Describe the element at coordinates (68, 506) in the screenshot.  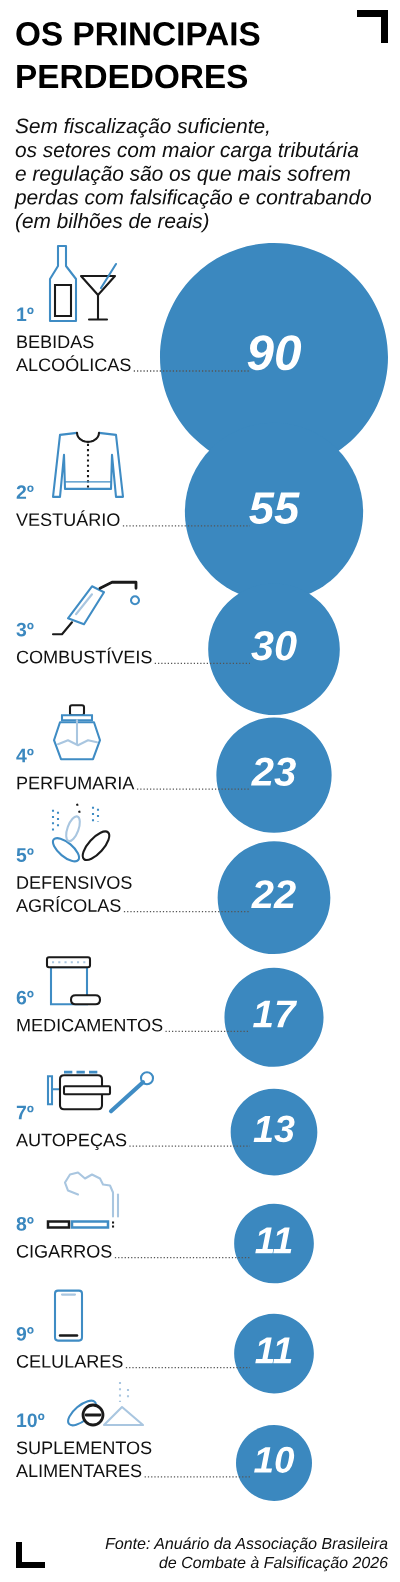
I see `category-label: 2º VESTUÁRIO` at that location.